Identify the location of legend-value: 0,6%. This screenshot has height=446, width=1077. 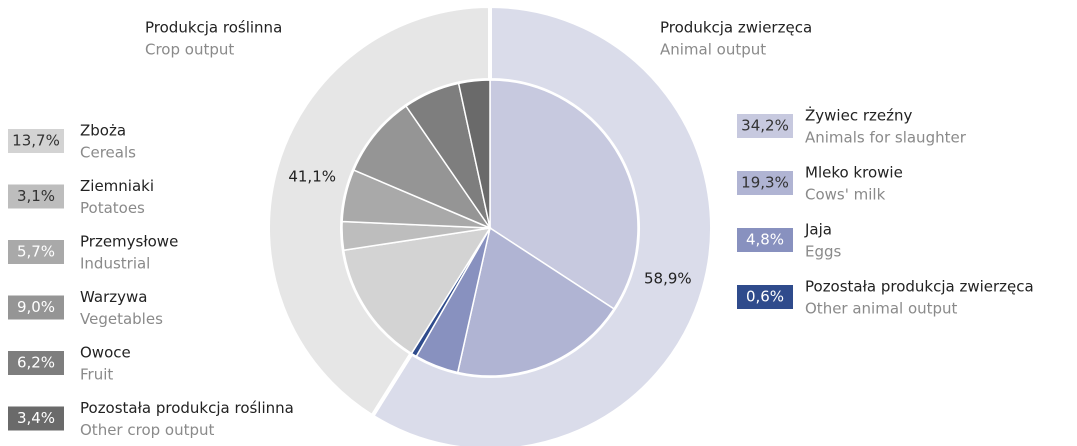
(765, 297).